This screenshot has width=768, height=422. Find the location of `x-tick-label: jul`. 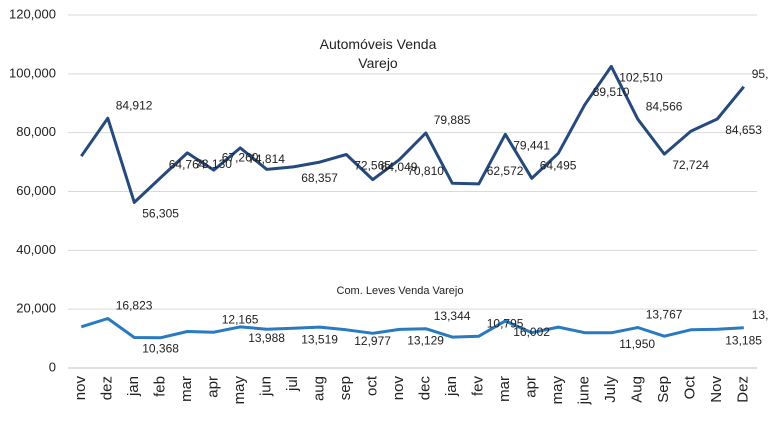

x-tick-label: jul is located at coordinates (292, 384).